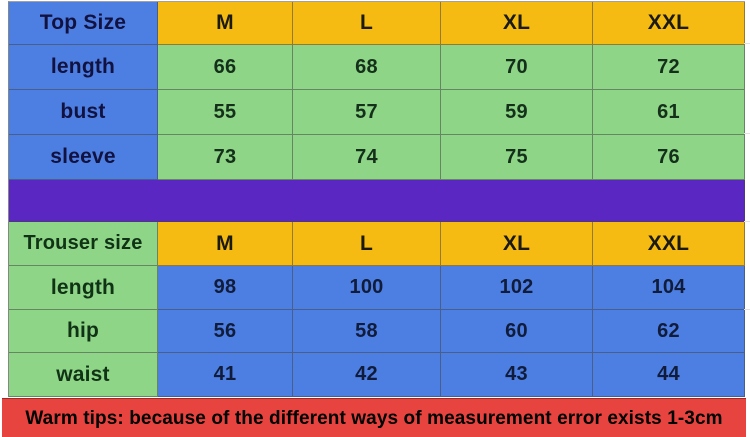 This screenshot has width=750, height=437. What do you see at coordinates (83, 112) in the screenshot?
I see `top-row-label-bust: bust` at bounding box center [83, 112].